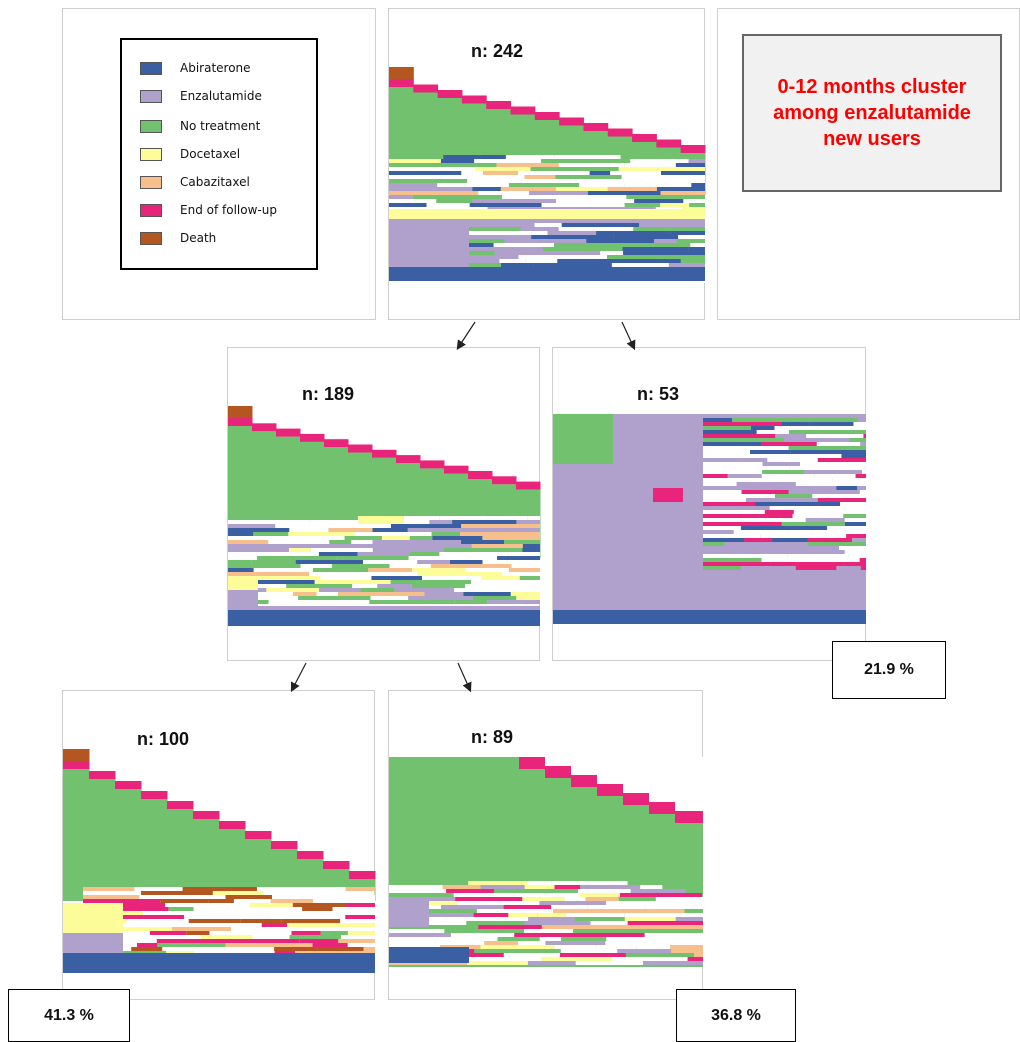 Image resolution: width=1020 pixels, height=1042 pixels. I want to click on legend-label: No treatment, so click(220, 126).